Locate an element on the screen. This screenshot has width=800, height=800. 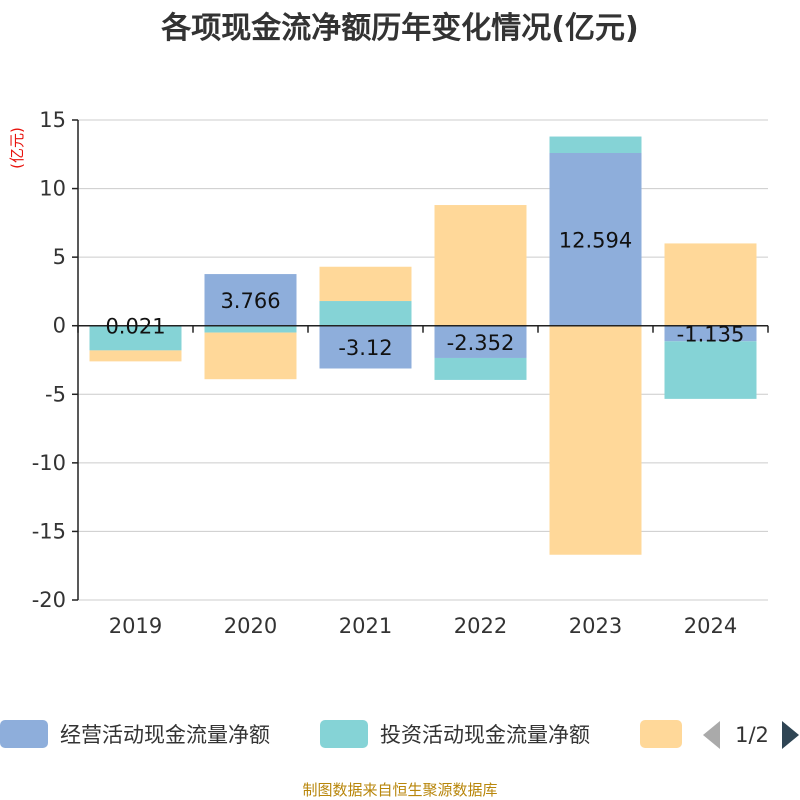
data-label-2020: 3.766 is located at coordinates (250, 301).